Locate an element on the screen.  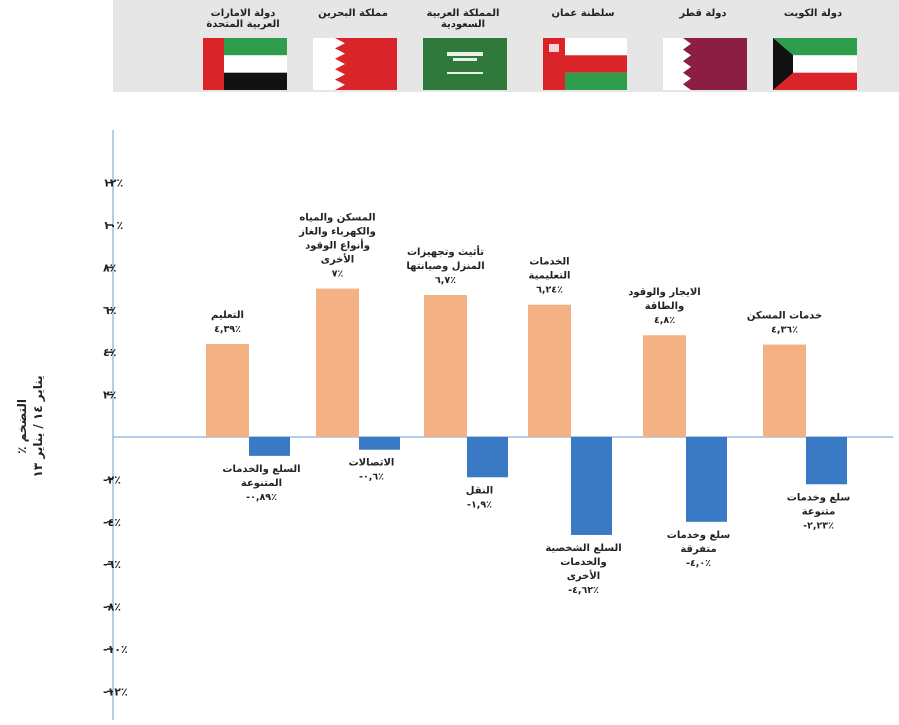
country-uae: دولة الامارات العربية المتحدة is located at coordinates (243, 46).